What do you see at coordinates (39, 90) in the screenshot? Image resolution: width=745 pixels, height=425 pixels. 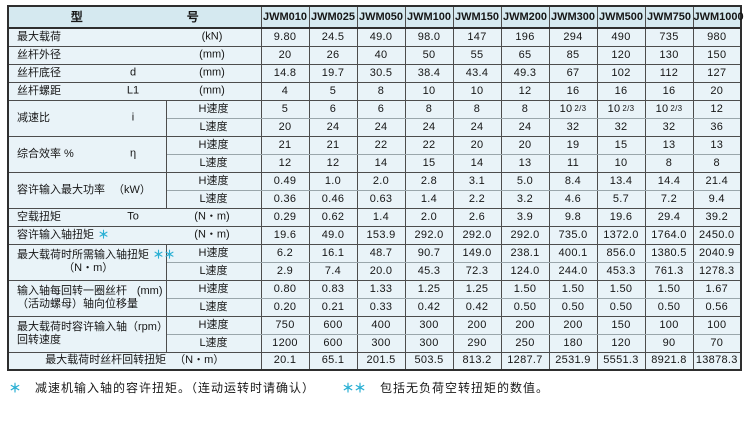 I see `row-label-text: 丝杆螺距` at bounding box center [39, 90].